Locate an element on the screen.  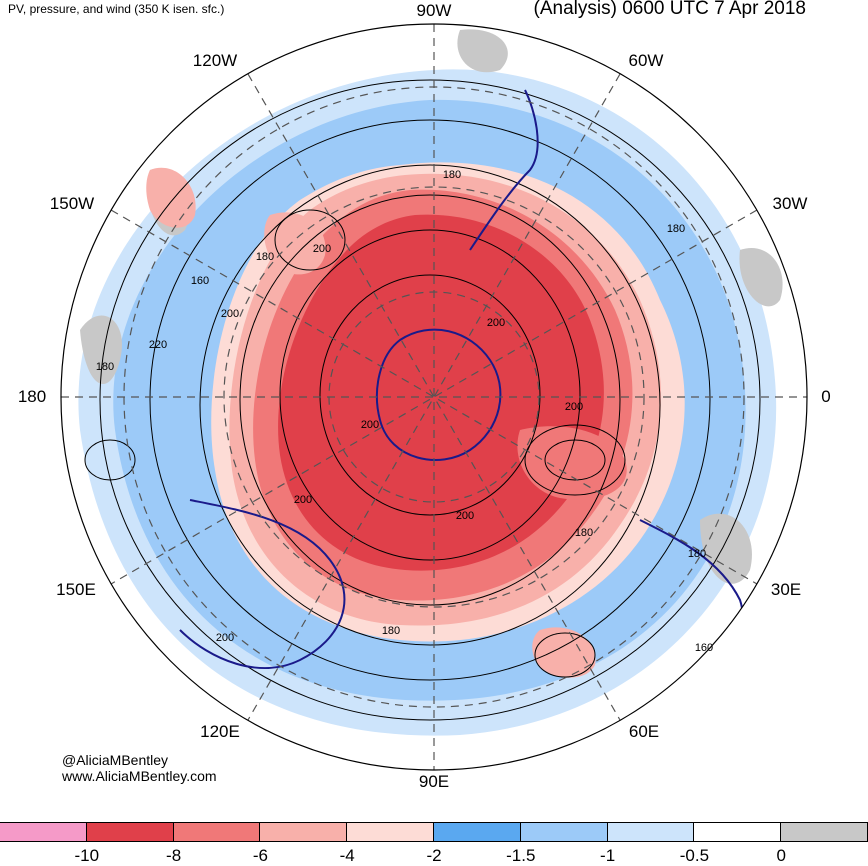
longitude-label-120w: 120W is located at coordinates (215, 60).